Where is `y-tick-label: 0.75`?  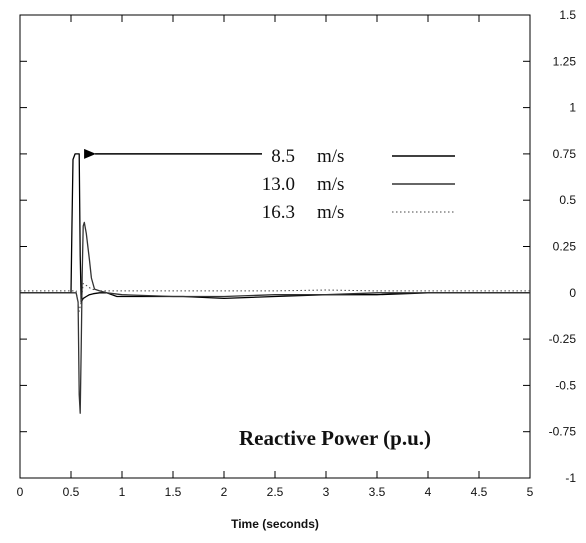
y-tick-label: 0.75 is located at coordinates (565, 154).